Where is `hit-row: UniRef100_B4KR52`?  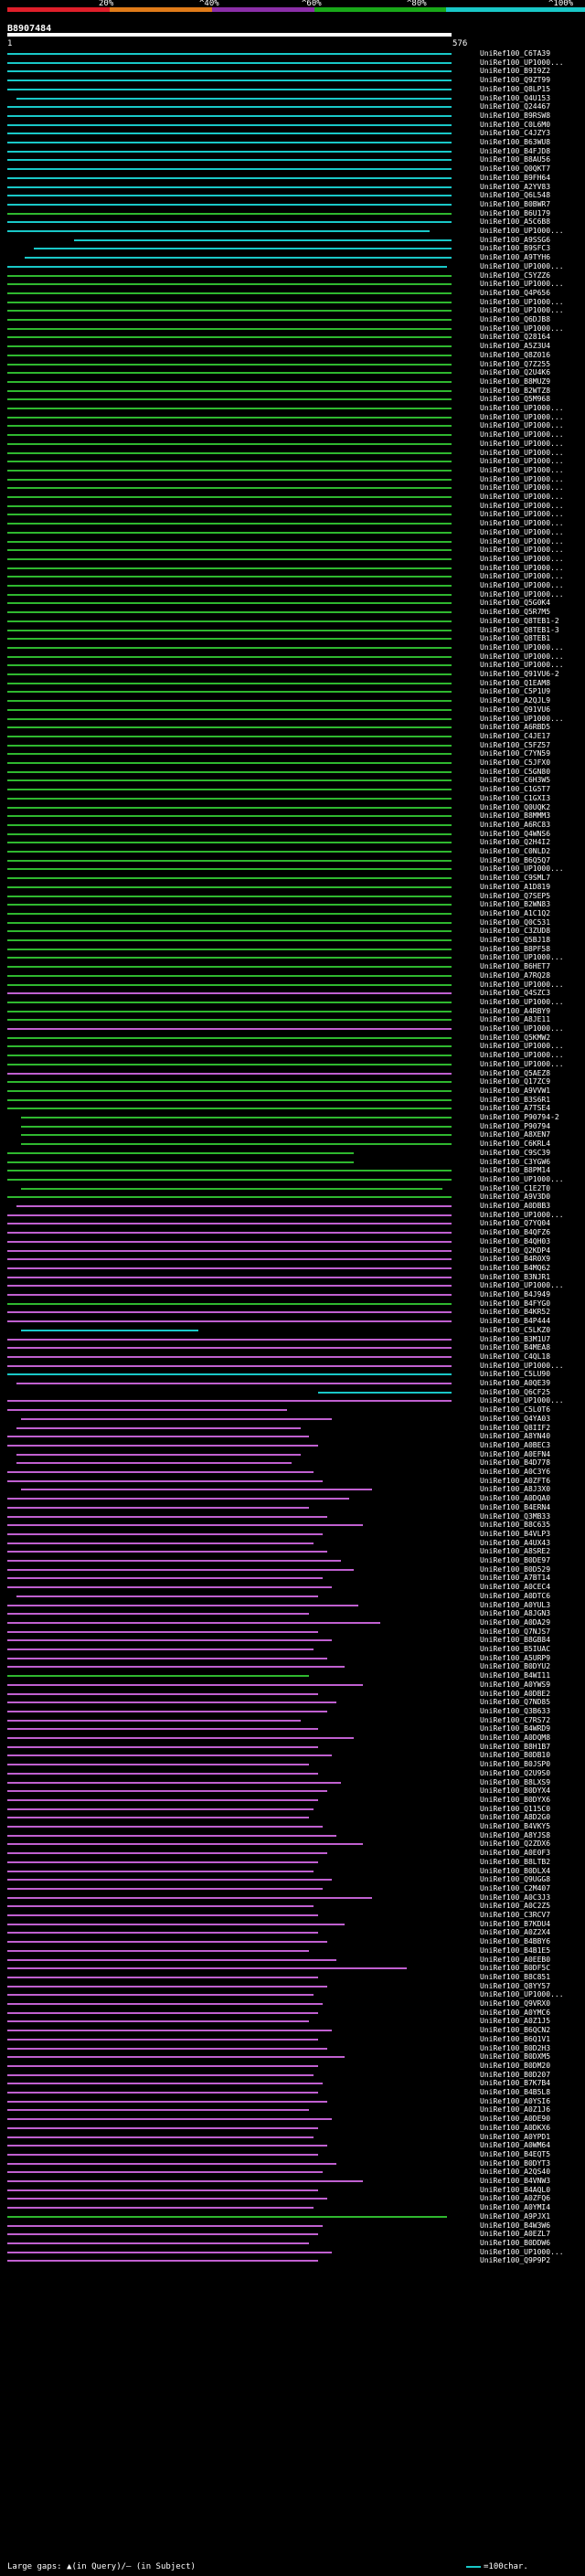
hit-row: UniRef100_B4KR52 is located at coordinates (293, 1312).